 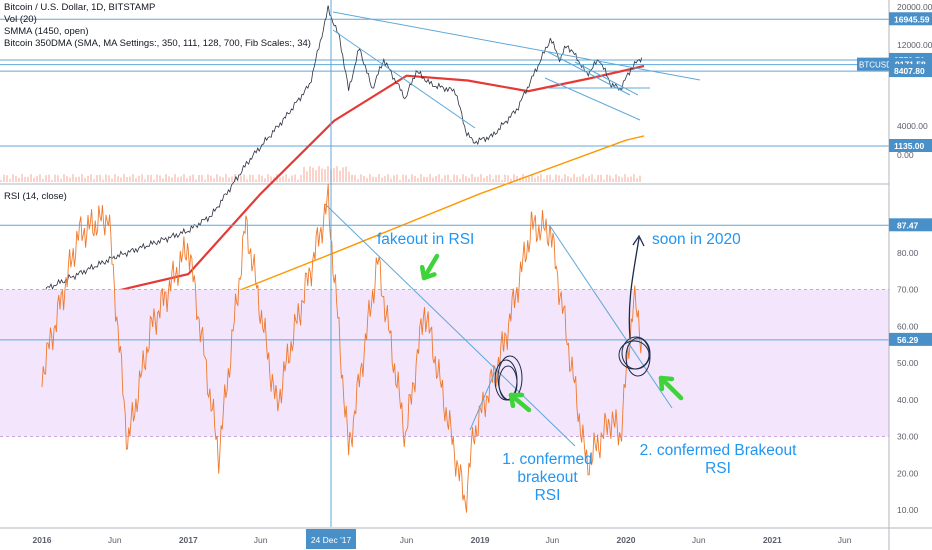 I want to click on legend-smma: SMMA (1450, open), so click(x=46, y=31).